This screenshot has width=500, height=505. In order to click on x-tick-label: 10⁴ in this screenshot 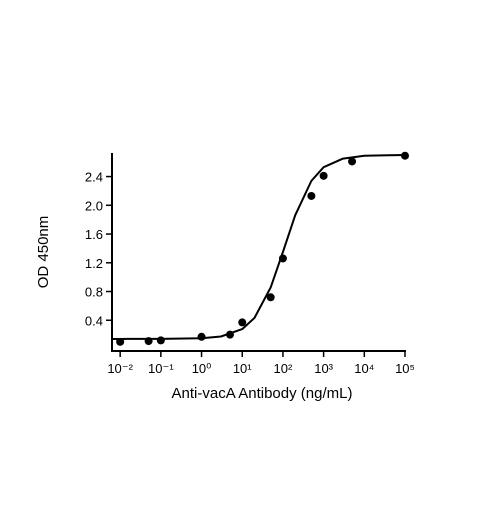, I will do `click(364, 368)`.